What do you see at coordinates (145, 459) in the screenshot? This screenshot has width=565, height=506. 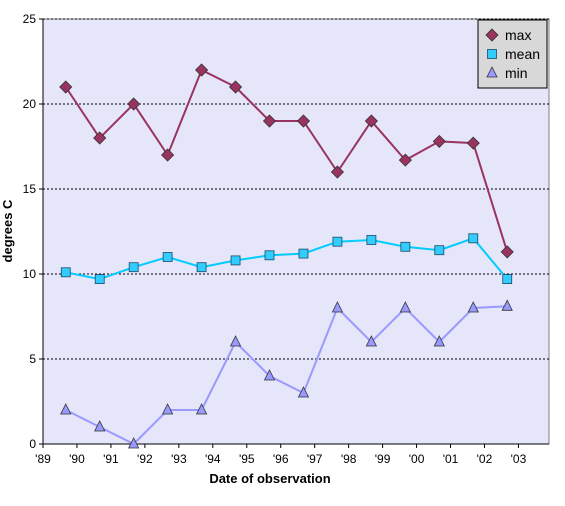 I see `x-tick-label: '92` at bounding box center [145, 459].